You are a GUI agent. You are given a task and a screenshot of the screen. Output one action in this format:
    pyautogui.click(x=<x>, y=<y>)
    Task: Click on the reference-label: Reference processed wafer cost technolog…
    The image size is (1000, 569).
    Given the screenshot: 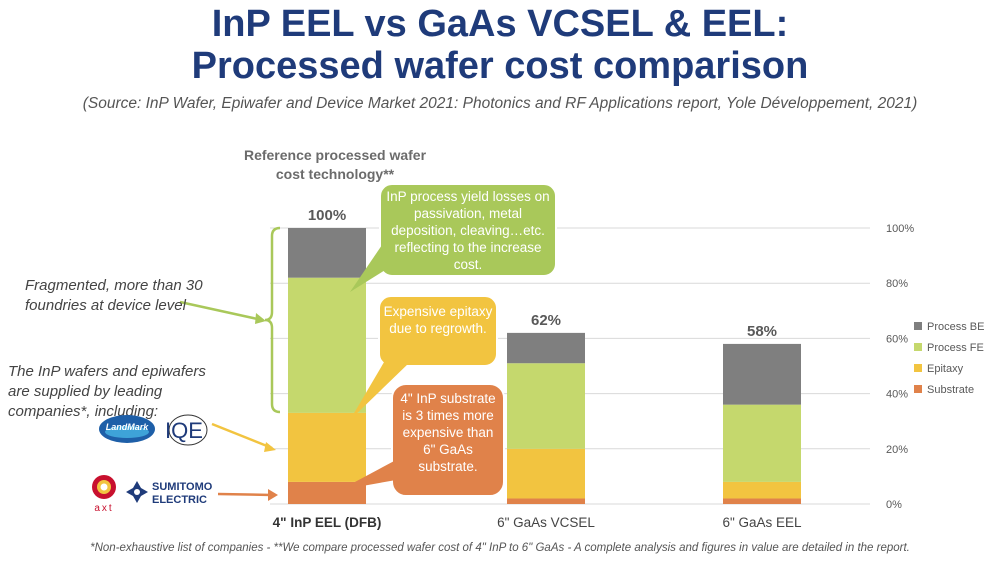 What is the action you would take?
    pyautogui.click(x=335, y=164)
    